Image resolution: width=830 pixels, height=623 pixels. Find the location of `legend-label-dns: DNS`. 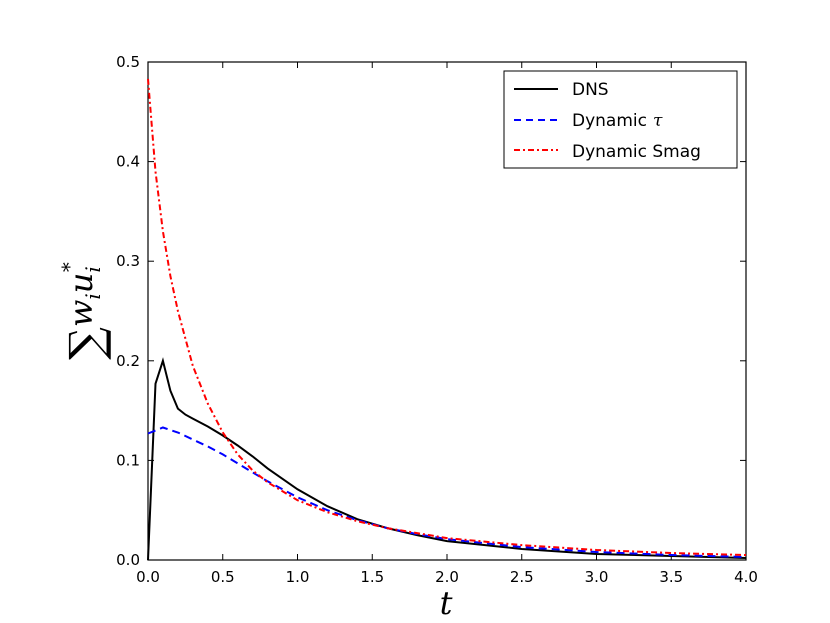

legend-label-dns: DNS is located at coordinates (590, 90).